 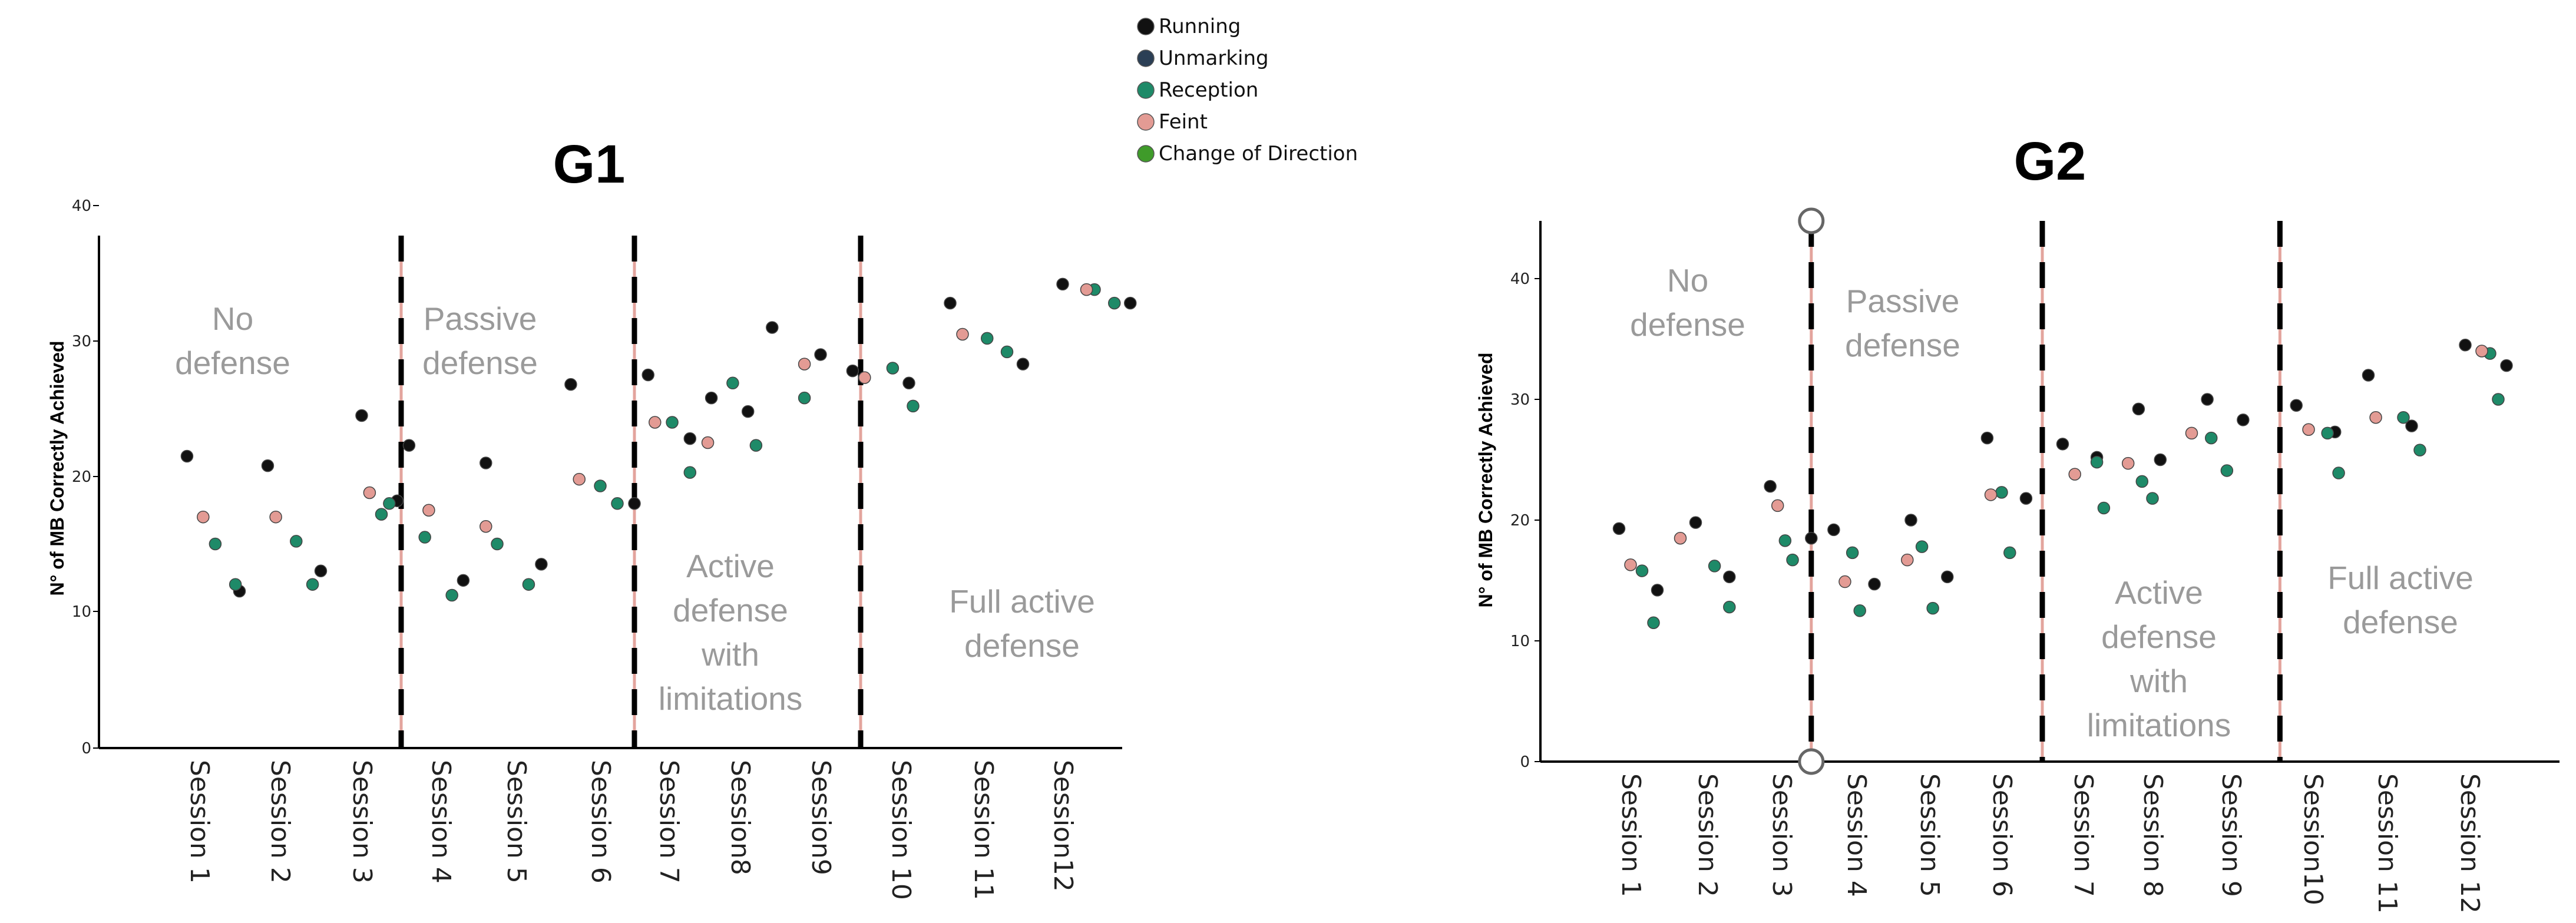 I want to click on x-tick-label: Session 11, so click(x=983, y=830).